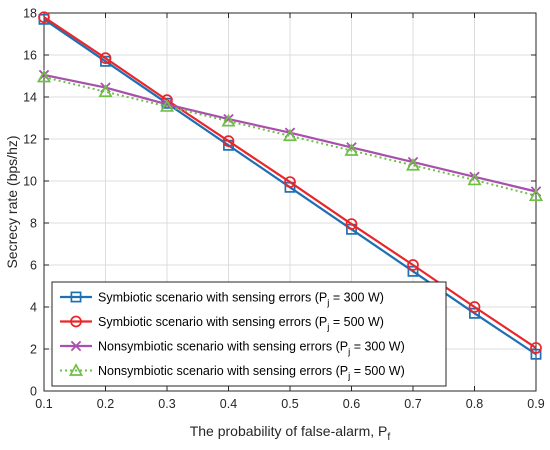 The image size is (550, 450). What do you see at coordinates (30, 98) in the screenshot?
I see `y-tick-label: 14` at bounding box center [30, 98].